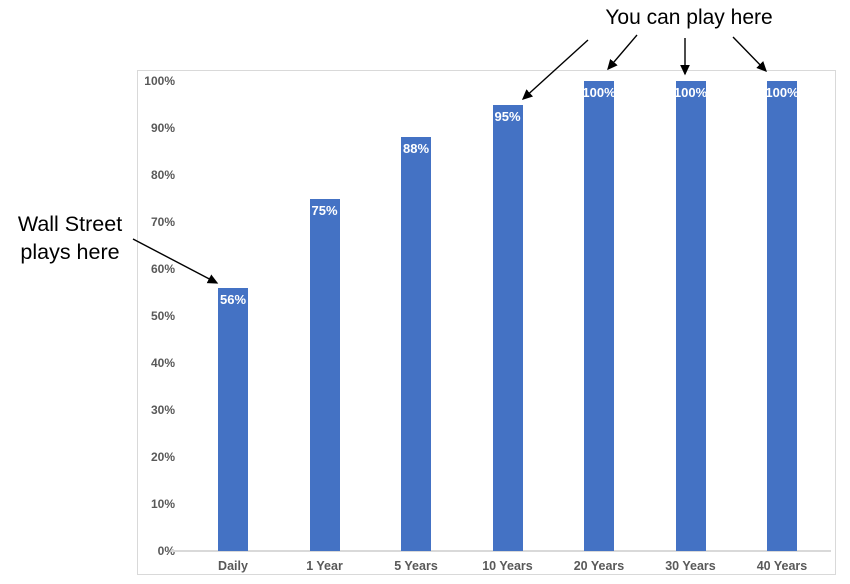 The height and width of the screenshot is (584, 850). I want to click on y-axis-tick-label: 90%, so click(162, 128).